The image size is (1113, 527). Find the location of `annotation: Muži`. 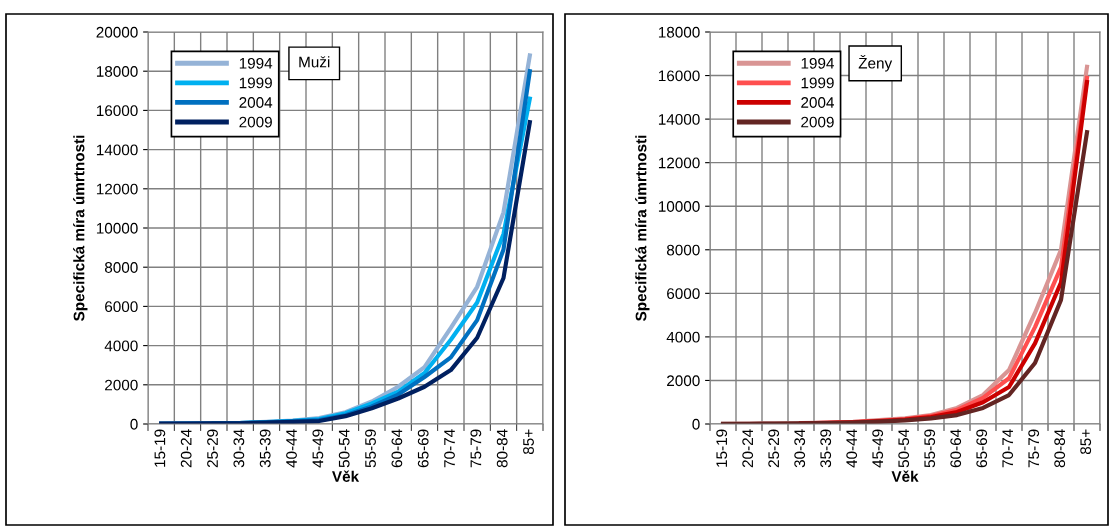

annotation: Muži is located at coordinates (314, 62).